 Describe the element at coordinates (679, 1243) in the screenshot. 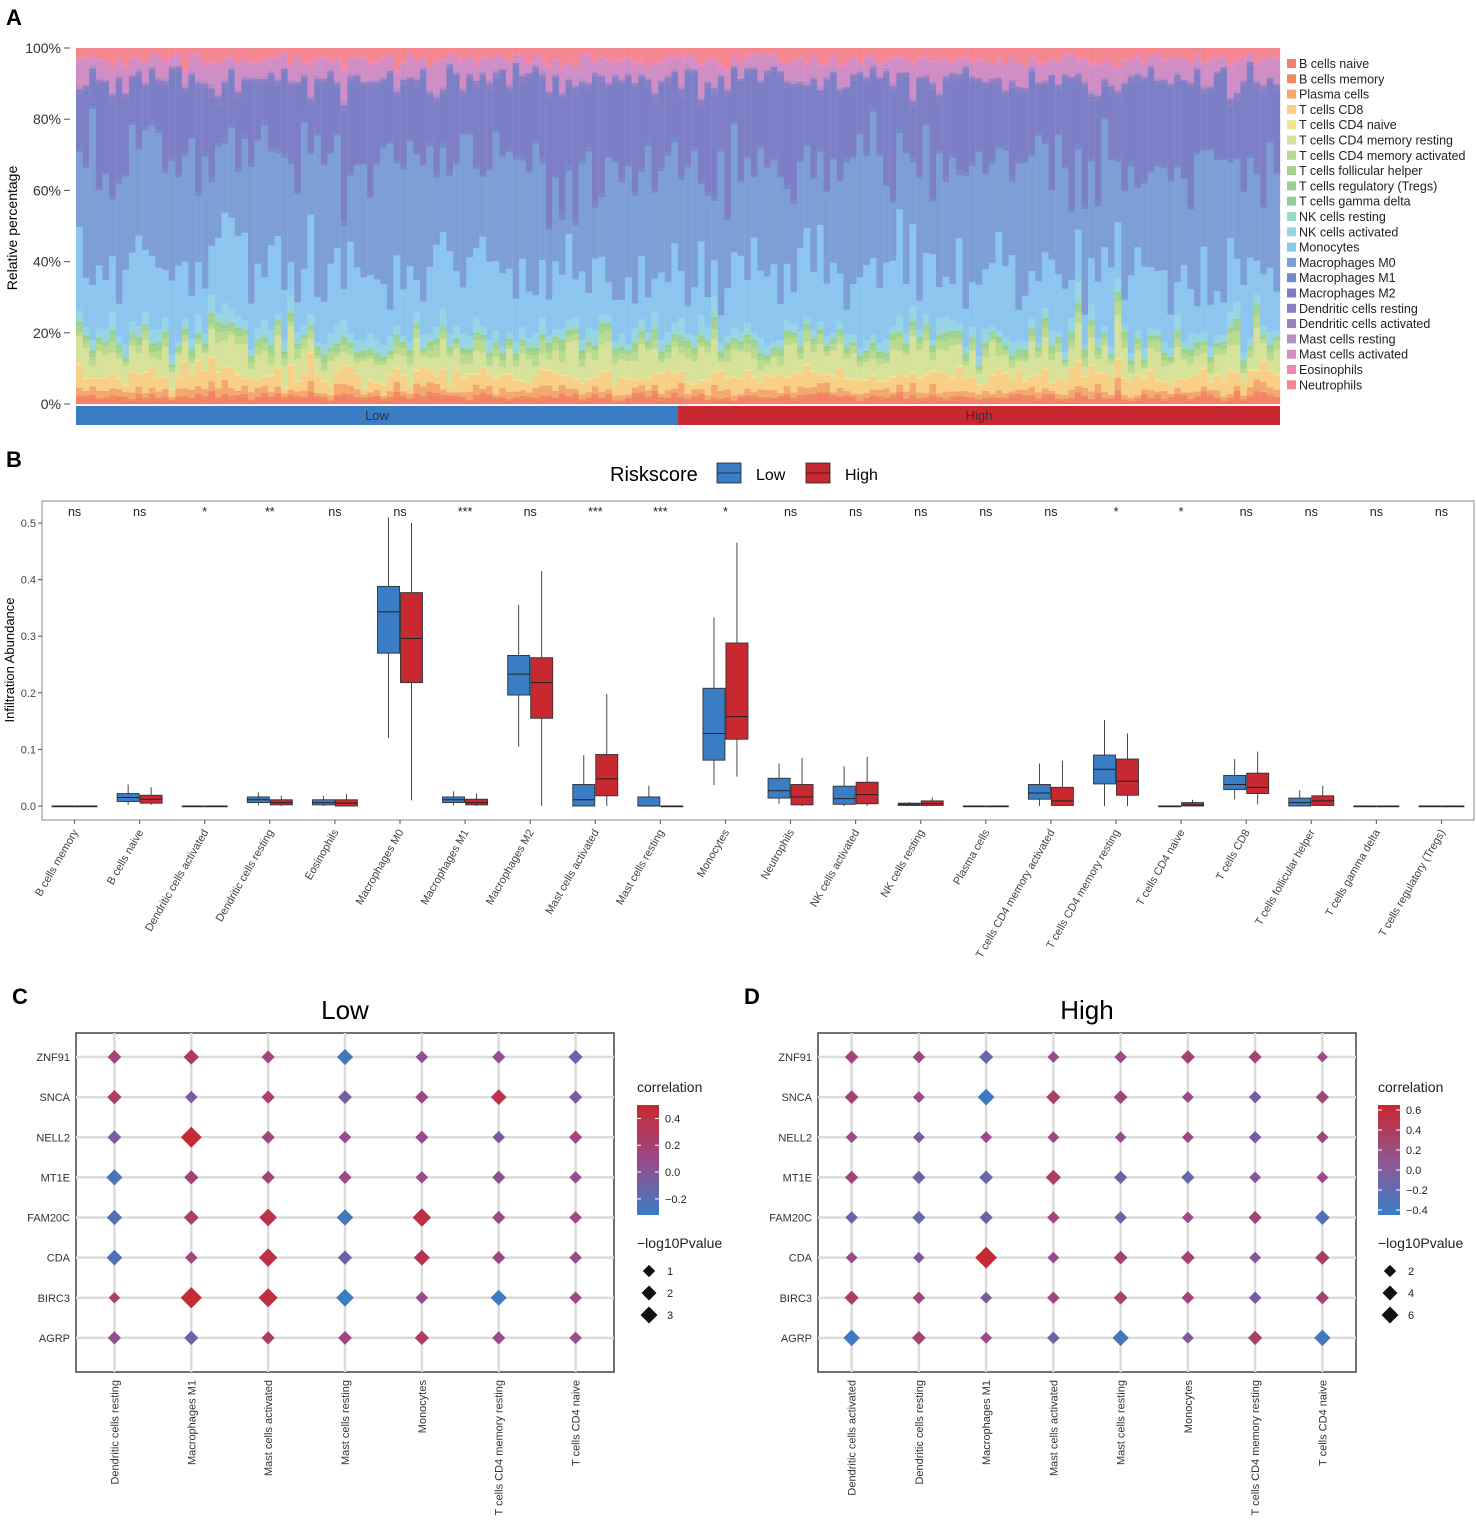

I see `legend-title-log10p: −log10Pvalue` at that location.